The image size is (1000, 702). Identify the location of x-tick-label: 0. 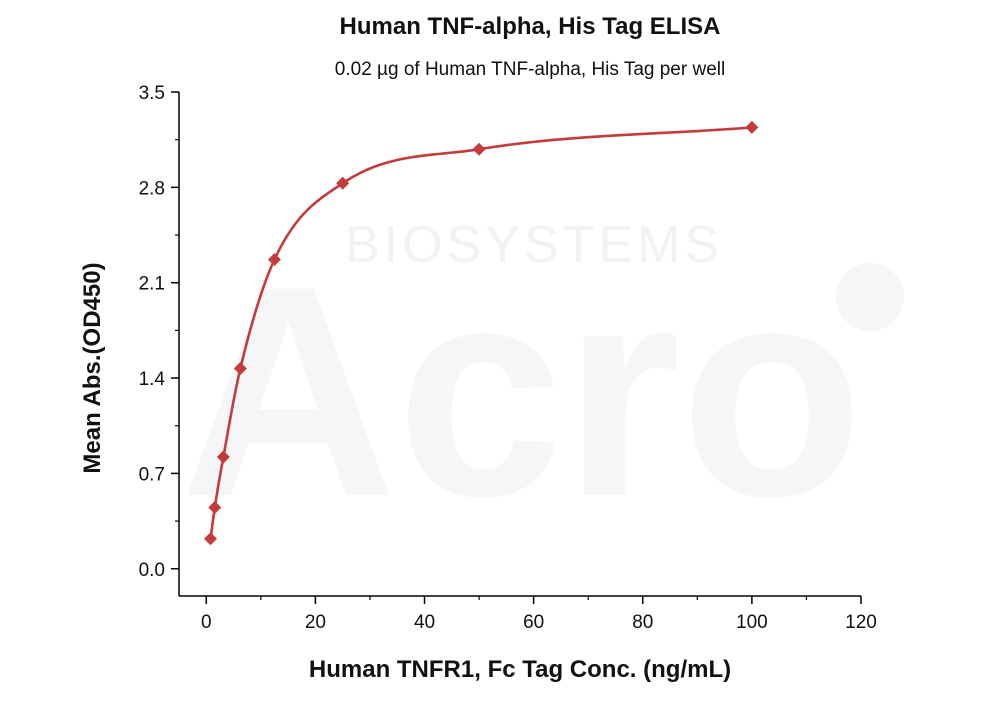
(206, 622).